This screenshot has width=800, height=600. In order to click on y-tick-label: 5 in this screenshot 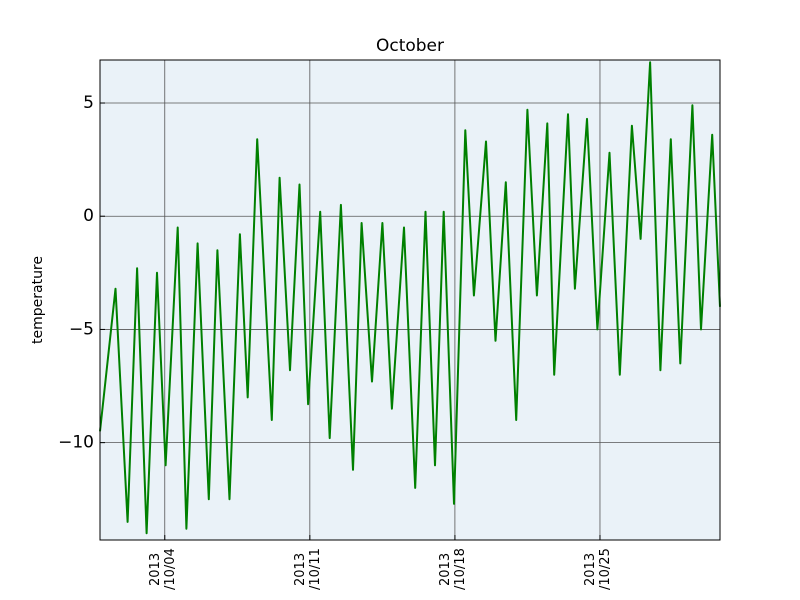, I will do `click(88, 103)`.